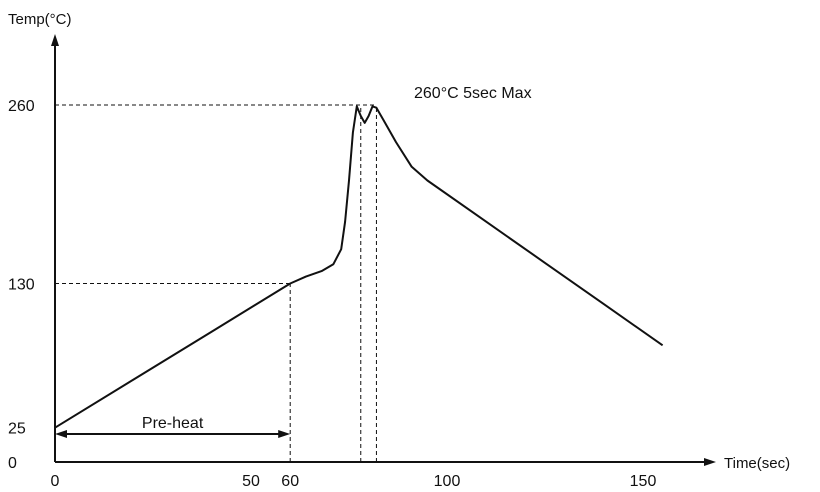 This screenshot has height=492, width=820. Describe the element at coordinates (447, 481) in the screenshot. I see `x-tick-label: 100` at that location.